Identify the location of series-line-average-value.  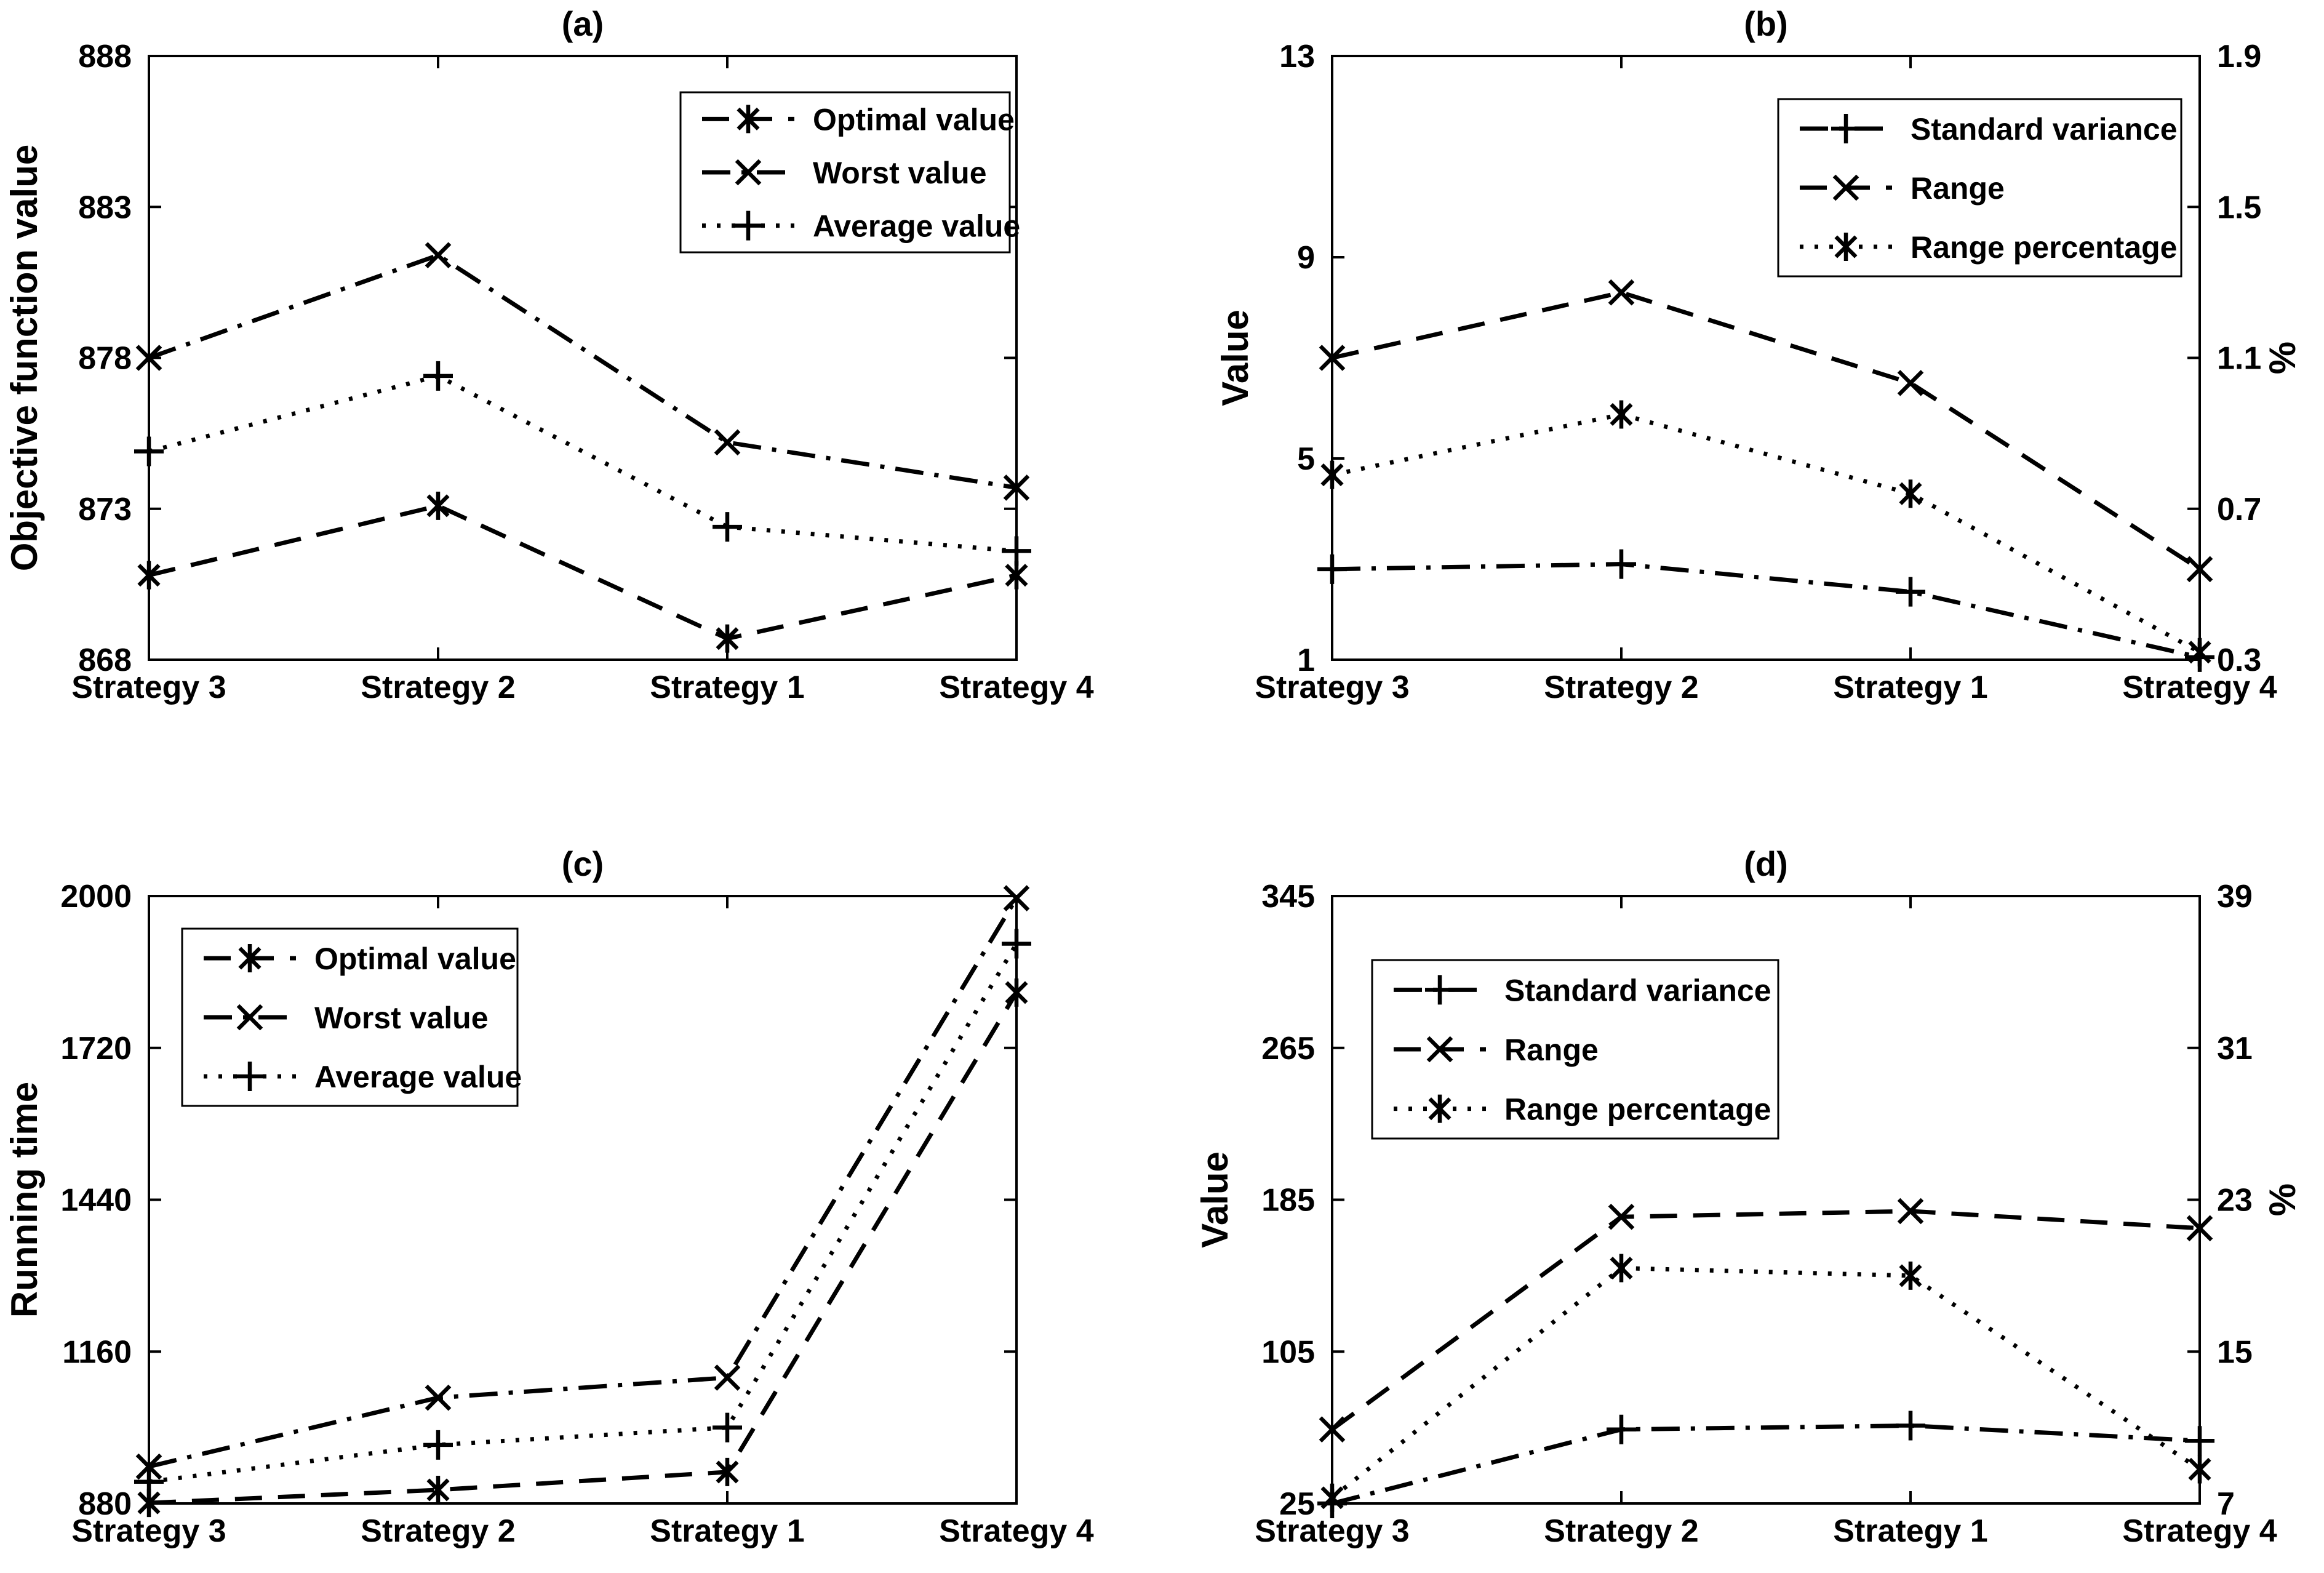
(582, 463).